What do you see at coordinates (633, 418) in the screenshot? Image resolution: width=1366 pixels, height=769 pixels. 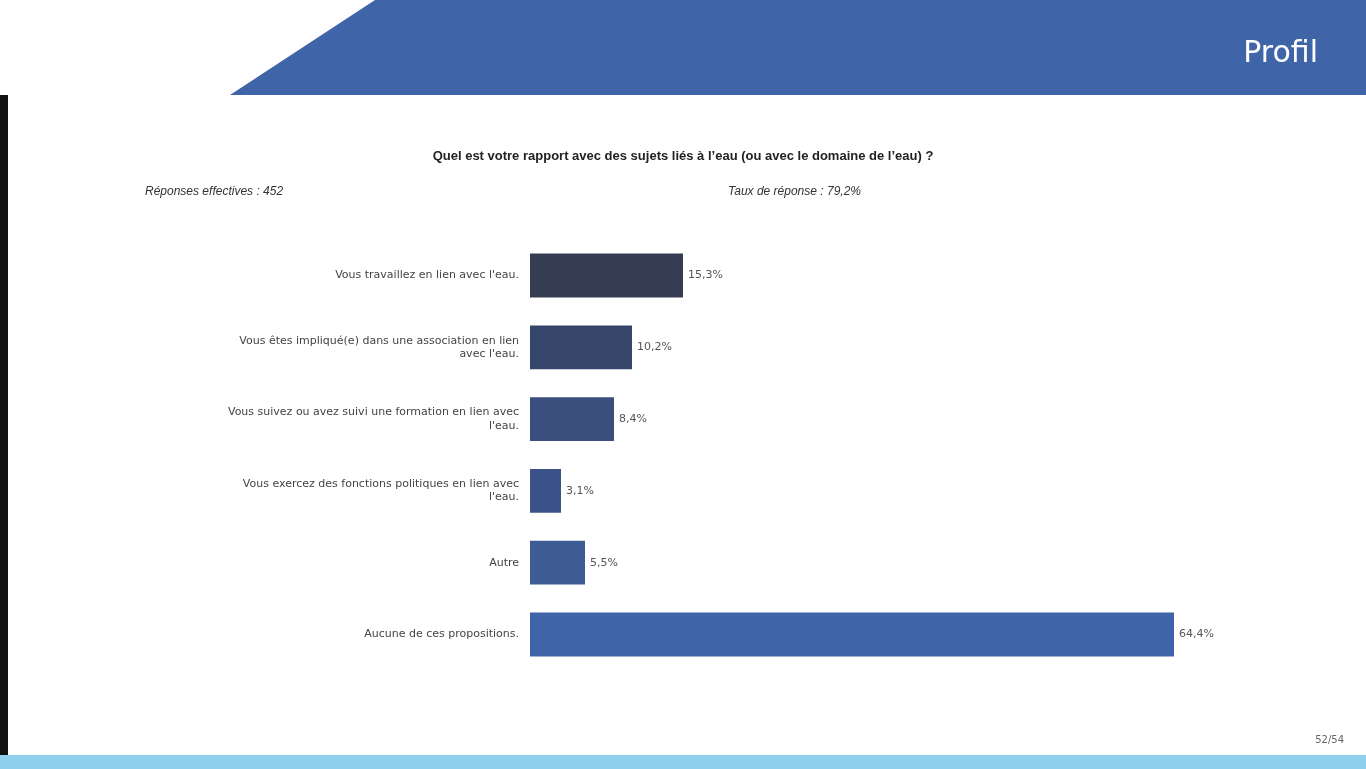 I see `data-label: 8,4%` at bounding box center [633, 418].